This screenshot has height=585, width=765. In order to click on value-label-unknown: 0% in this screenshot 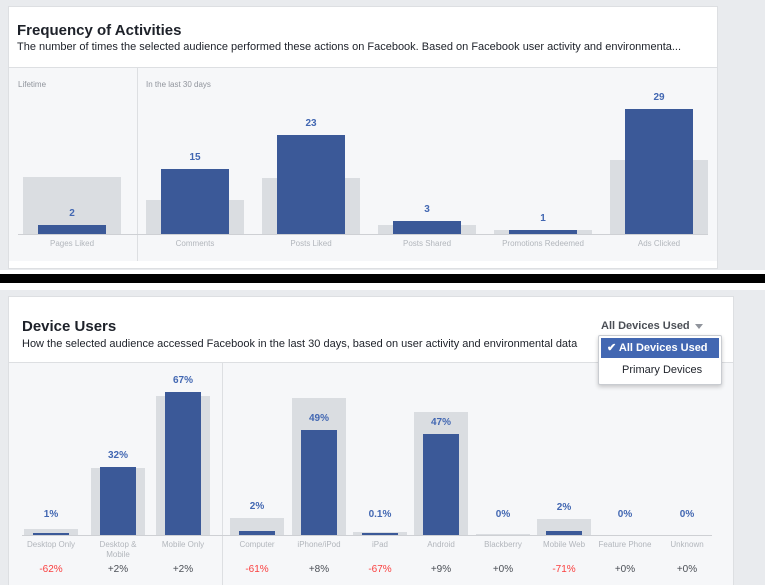, I will do `click(687, 514)`.